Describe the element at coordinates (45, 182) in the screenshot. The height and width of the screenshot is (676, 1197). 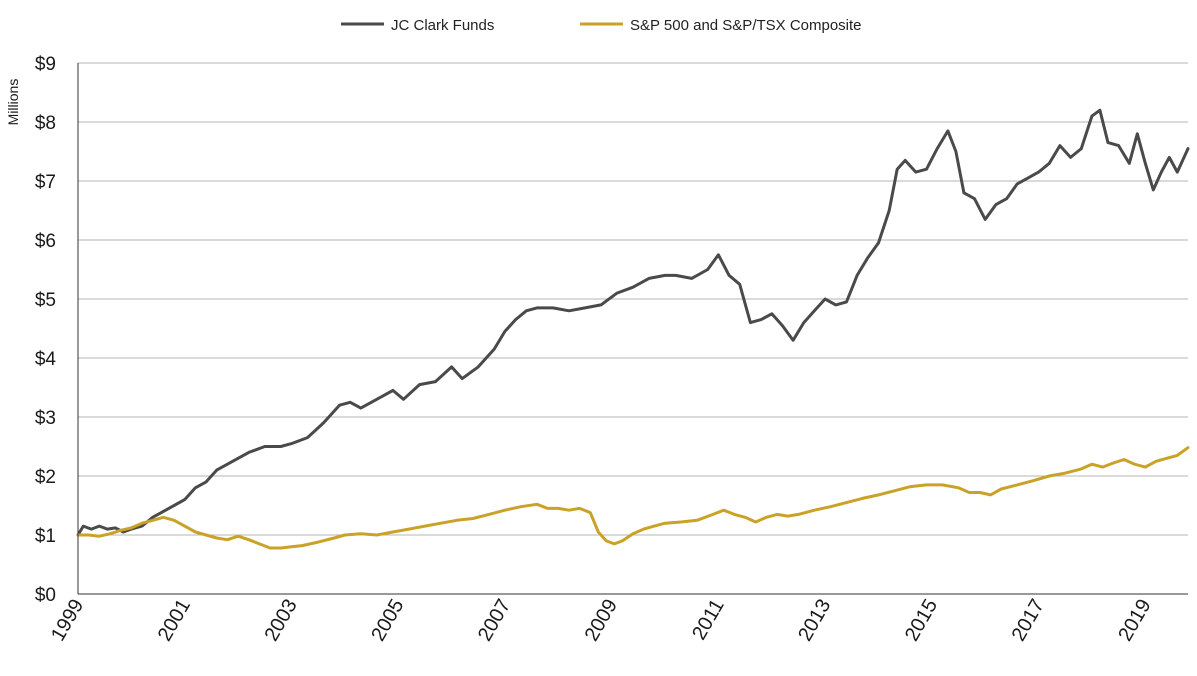
I see `y-tick-label: $7` at that location.